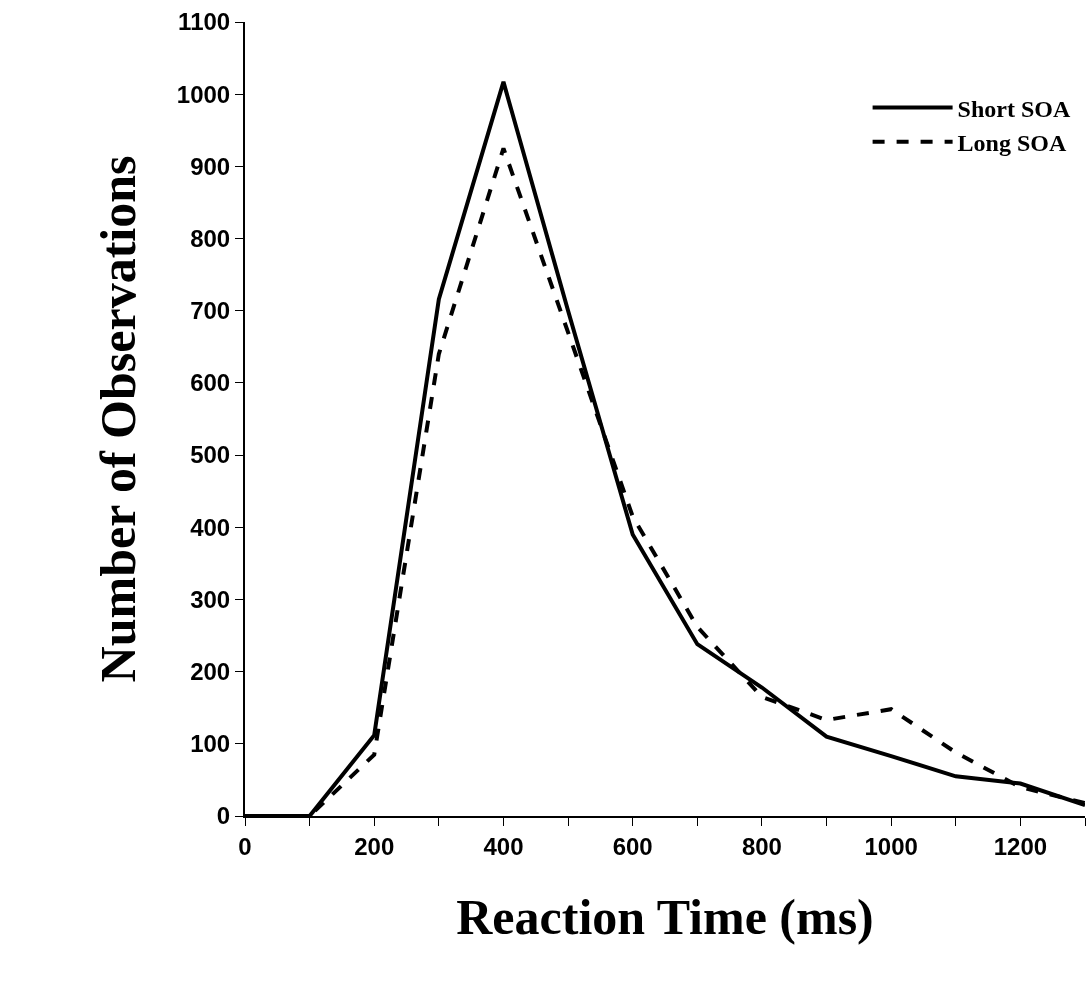 Image resolution: width=1087 pixels, height=993 pixels. Describe the element at coordinates (223, 816) in the screenshot. I see `y-tick-label: 0` at that location.